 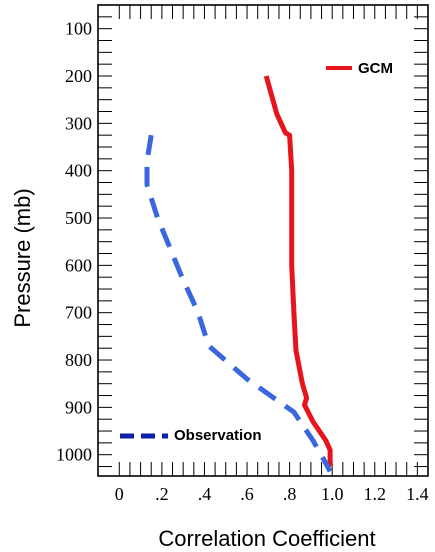 I want to click on y-tick-label: 900, so click(x=78, y=407).